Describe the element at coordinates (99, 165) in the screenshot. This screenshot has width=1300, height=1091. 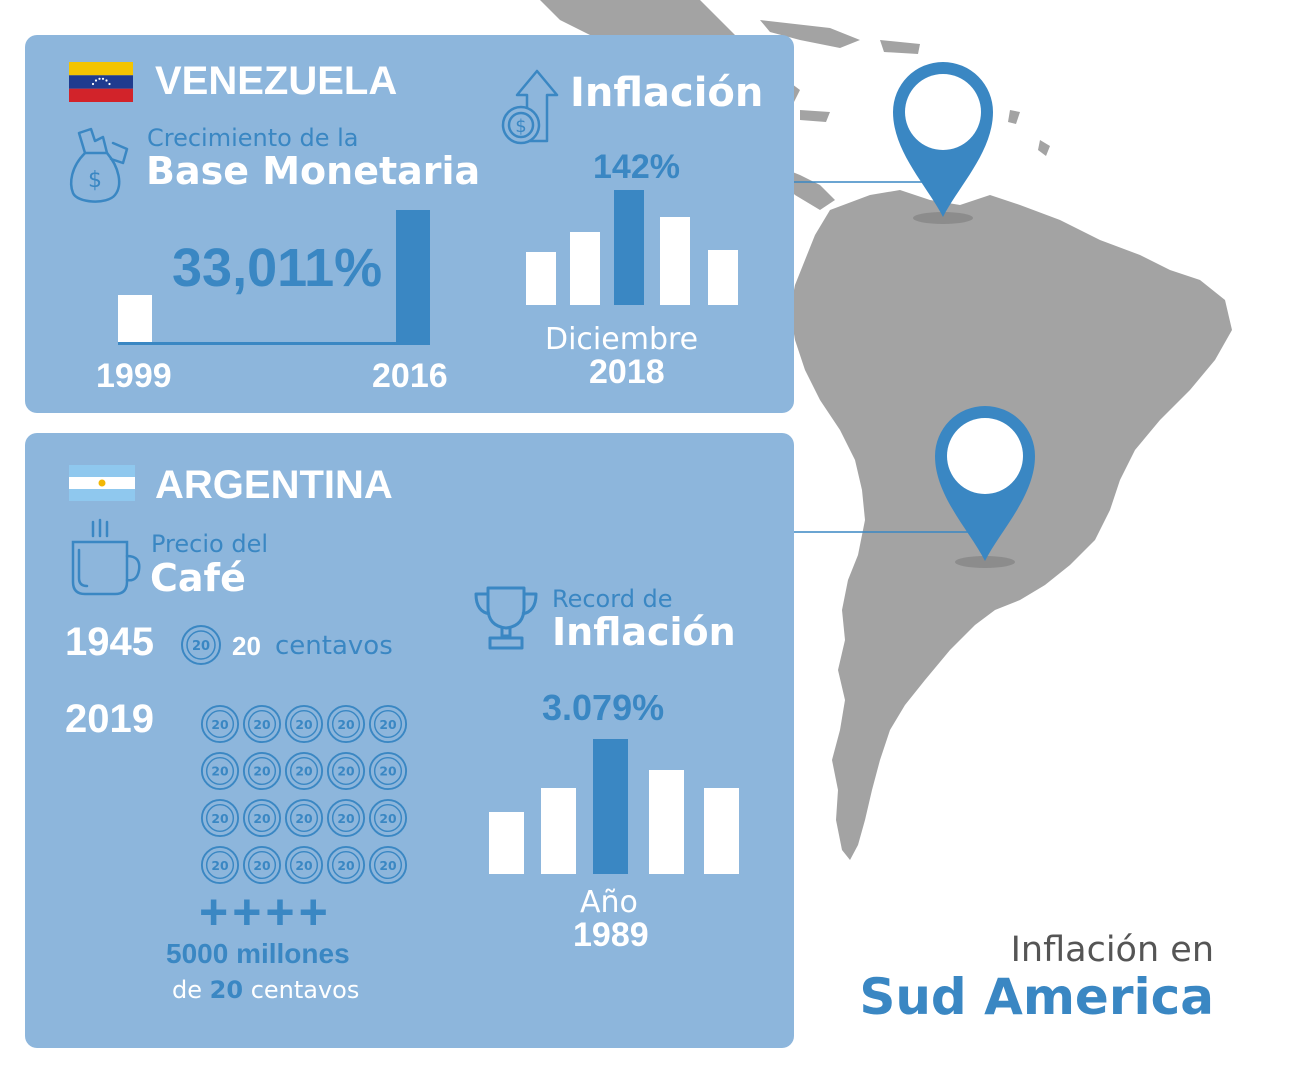
I see `money-bag-icon: $` at that location.